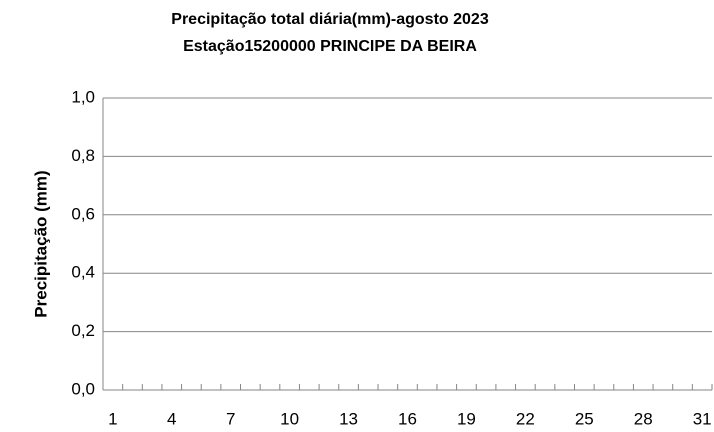 The image size is (714, 432). What do you see at coordinates (83, 96) in the screenshot?
I see `y-tick-label: 1,0` at bounding box center [83, 96].